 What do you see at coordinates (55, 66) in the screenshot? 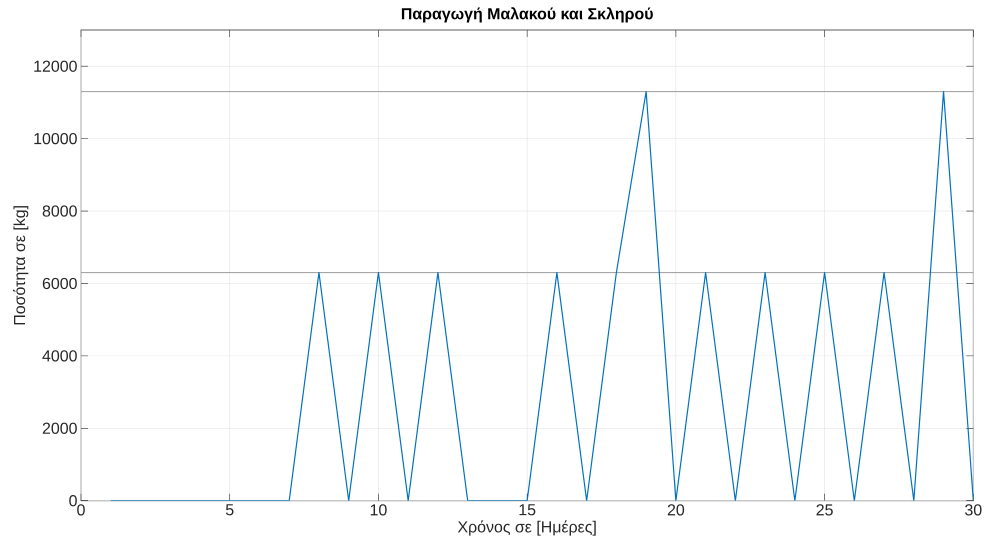
I see `y-tick-label: 12000` at bounding box center [55, 66].